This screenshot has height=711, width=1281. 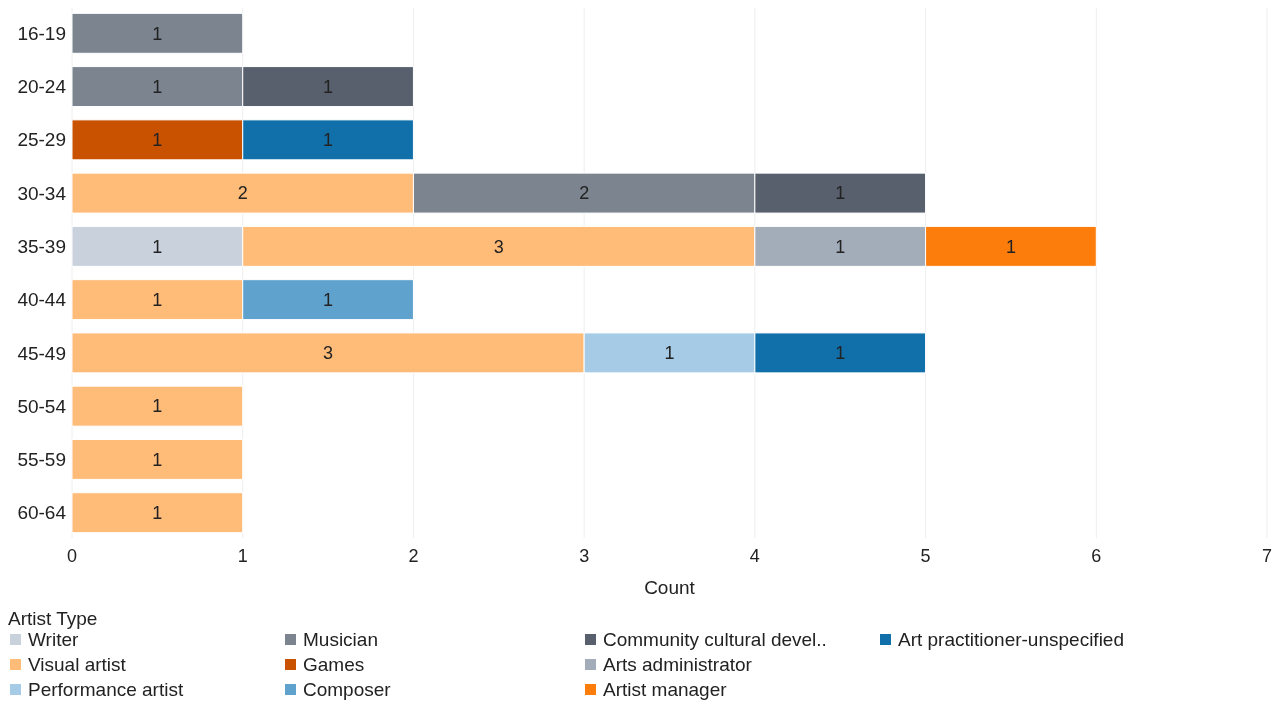 What do you see at coordinates (41, 140) in the screenshot?
I see `y-tick-label: 25-29` at bounding box center [41, 140].